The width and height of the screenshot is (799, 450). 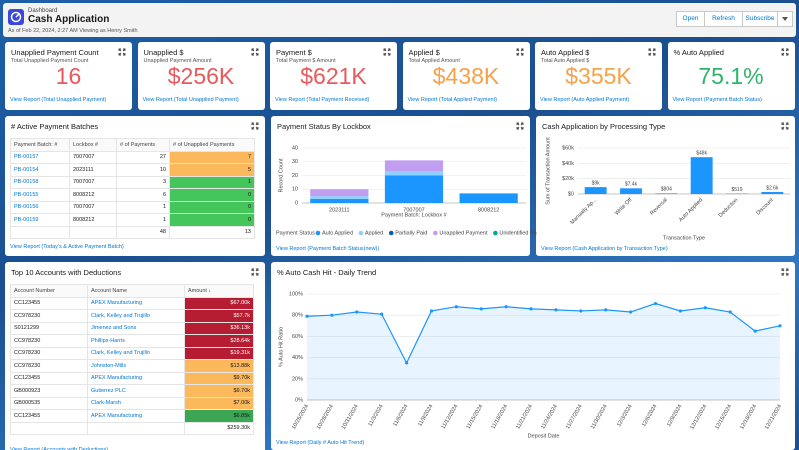 I want to click on kpi-value: $438K, so click(x=466, y=76).